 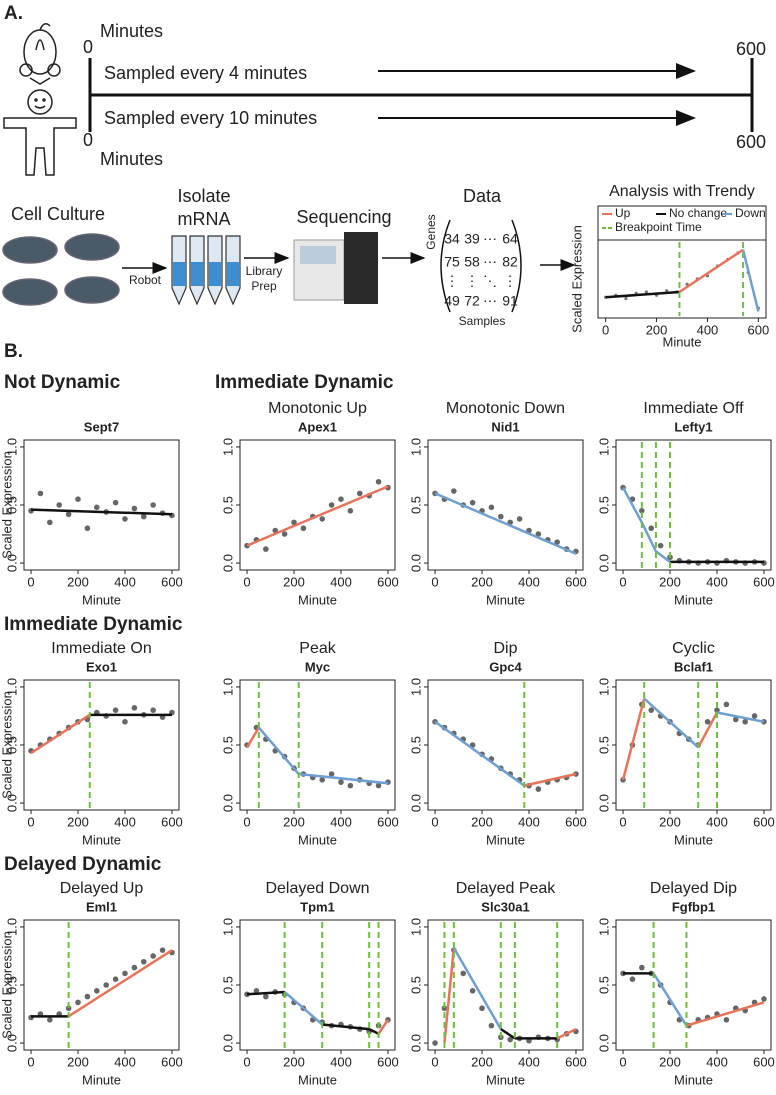 What do you see at coordinates (304, 382) in the screenshot?
I see `group-heading: Immediate Dynamic` at bounding box center [304, 382].